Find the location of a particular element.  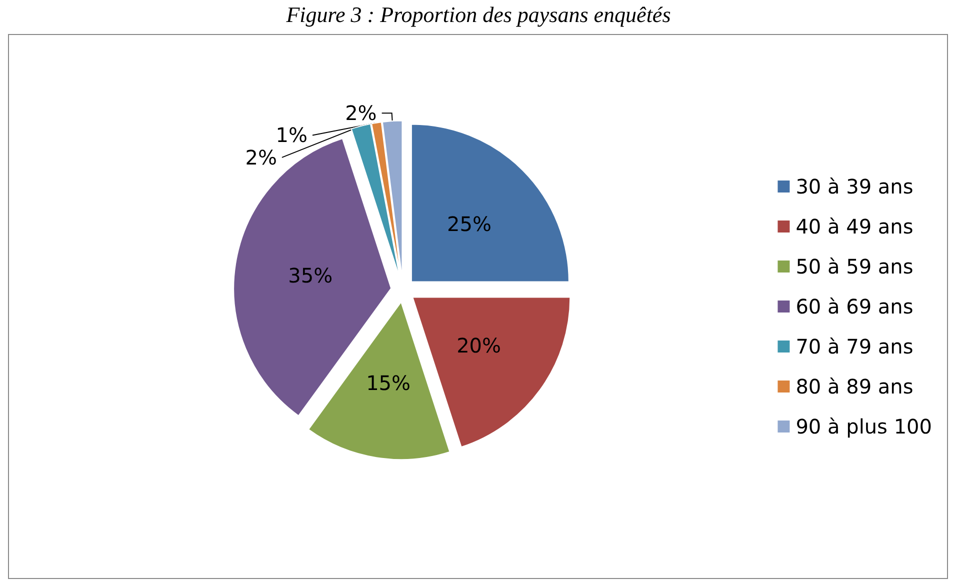

legend-label: 40 à 49 ans is located at coordinates (855, 226).